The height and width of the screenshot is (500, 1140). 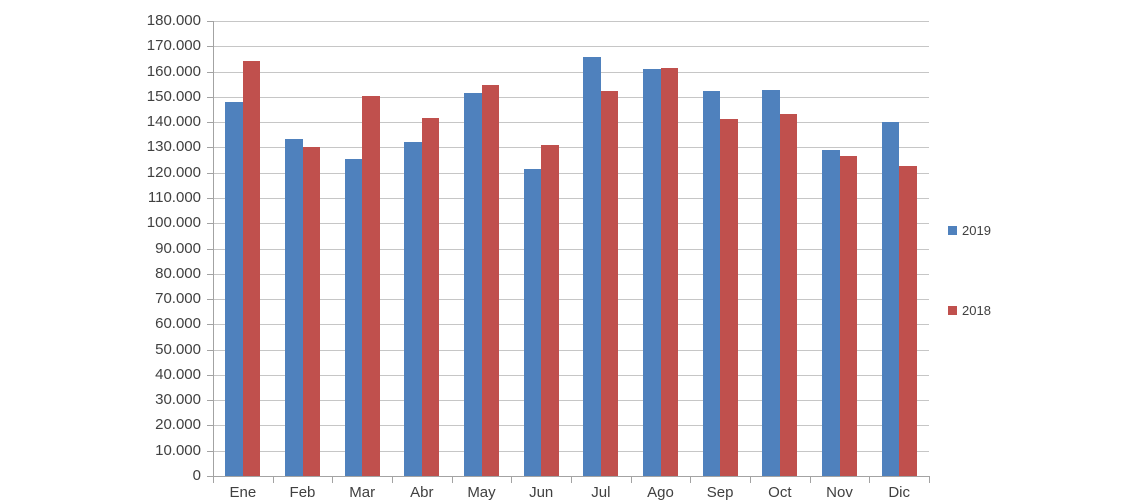 What do you see at coordinates (173, 122) in the screenshot?
I see `y-axis-label: 140.000` at bounding box center [173, 122].